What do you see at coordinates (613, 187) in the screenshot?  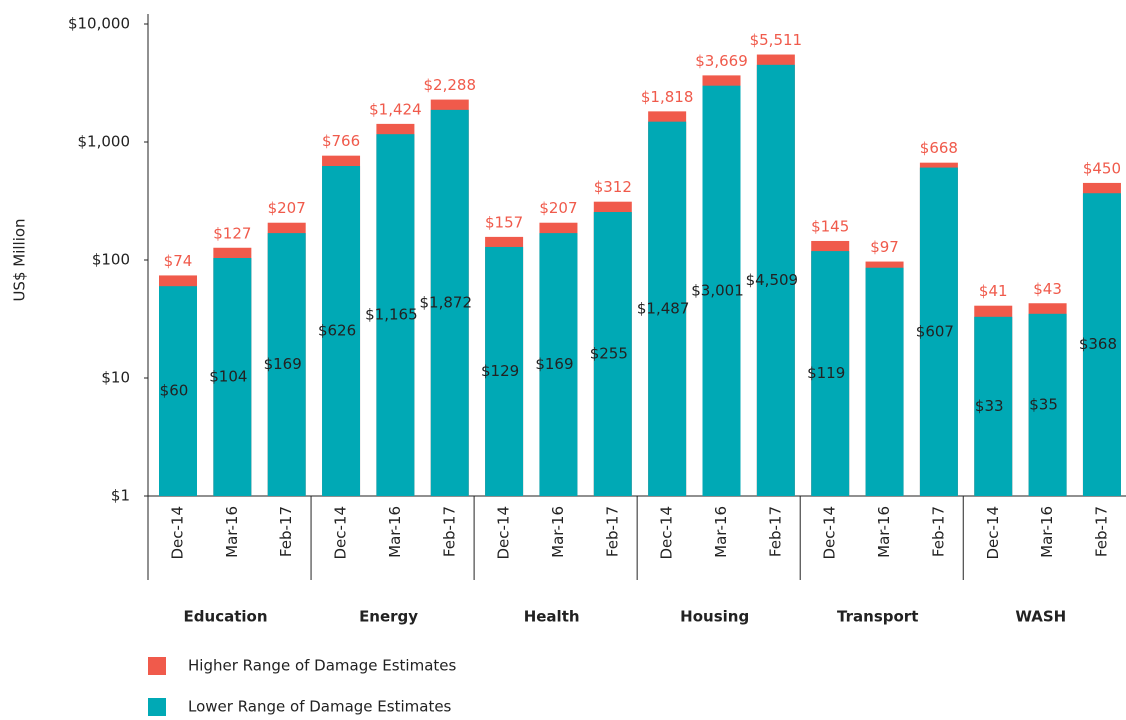 I see `data-label: $312` at bounding box center [613, 187].